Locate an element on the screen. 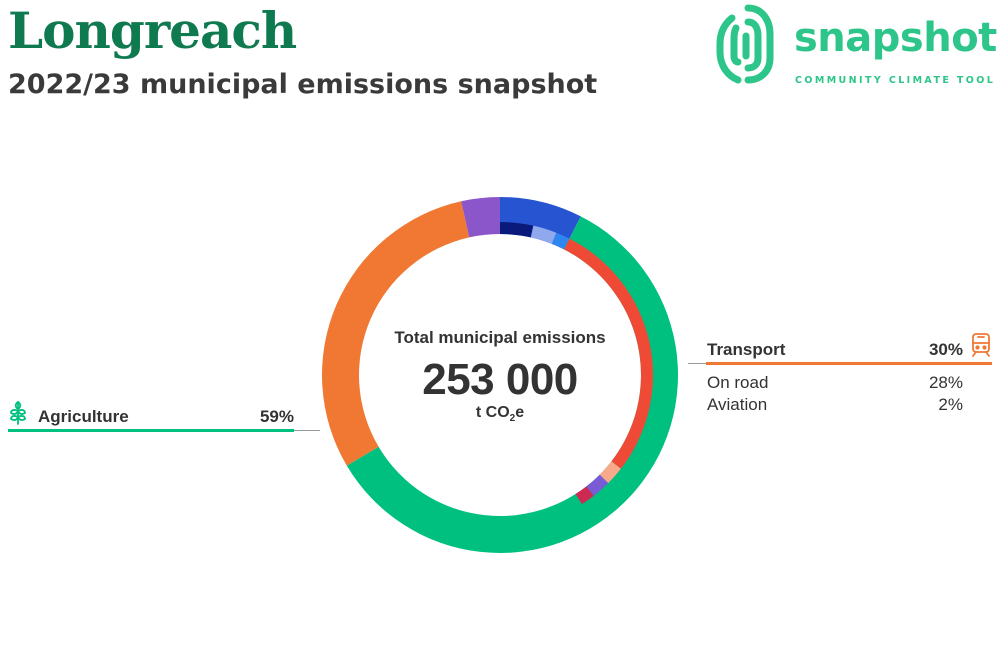  donut-slice-segment-1c is located at coordinates (560, 241).